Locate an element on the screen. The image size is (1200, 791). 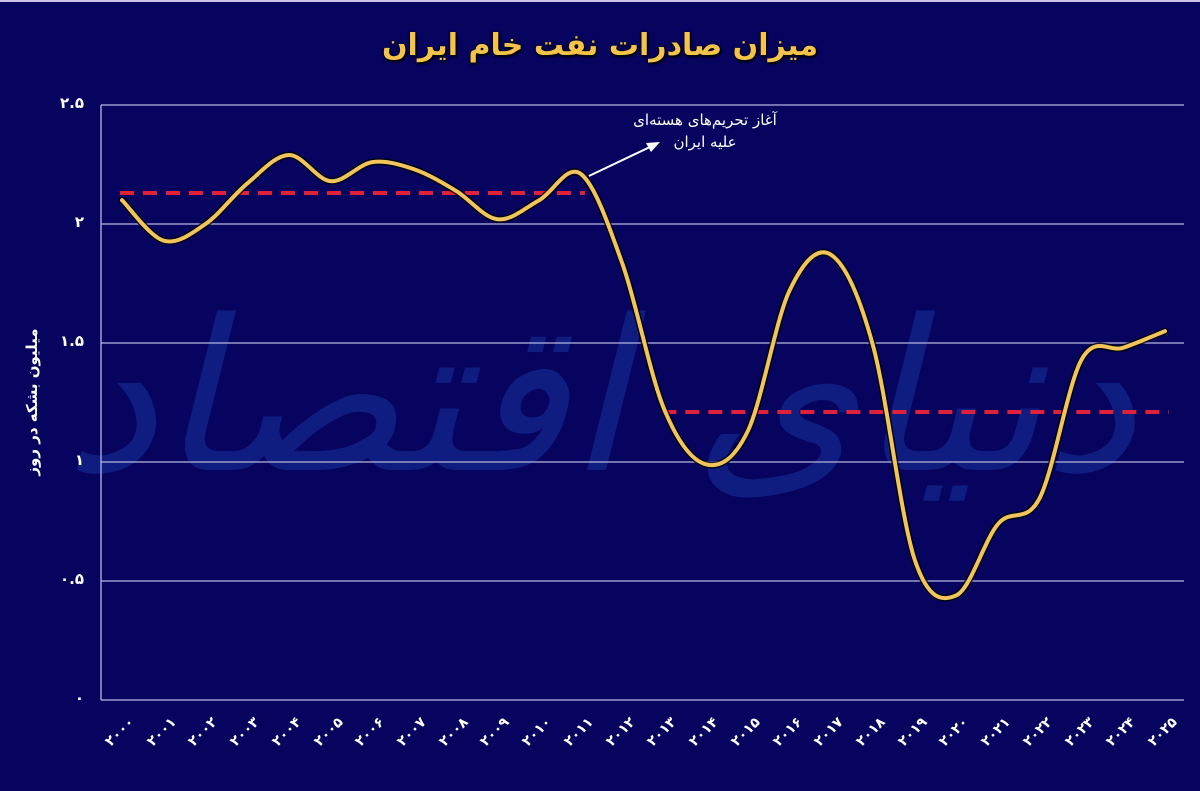
sanctions-annotation: آغاز تحریم‌های هسته‌ای علیه ایران is located at coordinates (705, 131).